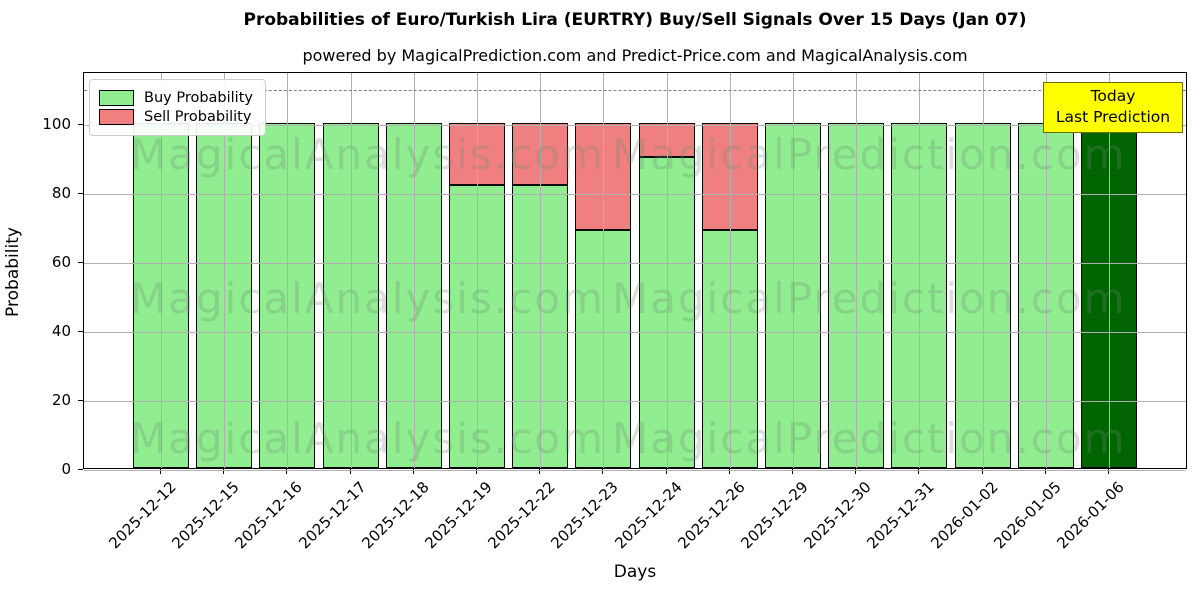  What do you see at coordinates (837, 515) in the screenshot?
I see `x-tick-label-2025-12-30: 2025-12-30` at bounding box center [837, 515].